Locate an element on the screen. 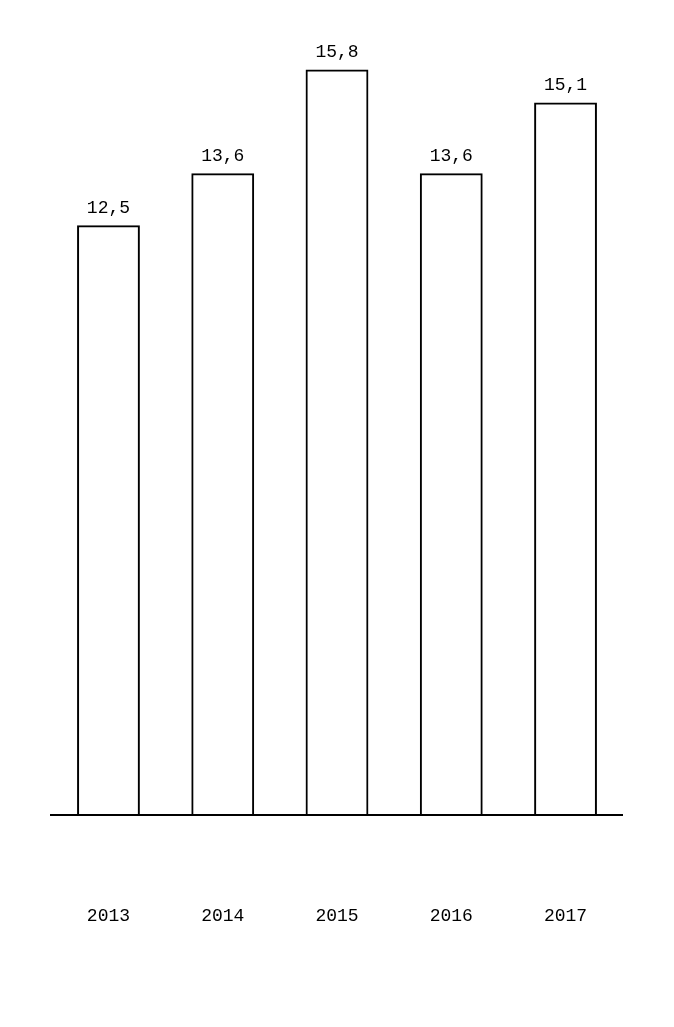 This screenshot has height=1027, width=674. data-label: 12,5 is located at coordinates (108, 208).